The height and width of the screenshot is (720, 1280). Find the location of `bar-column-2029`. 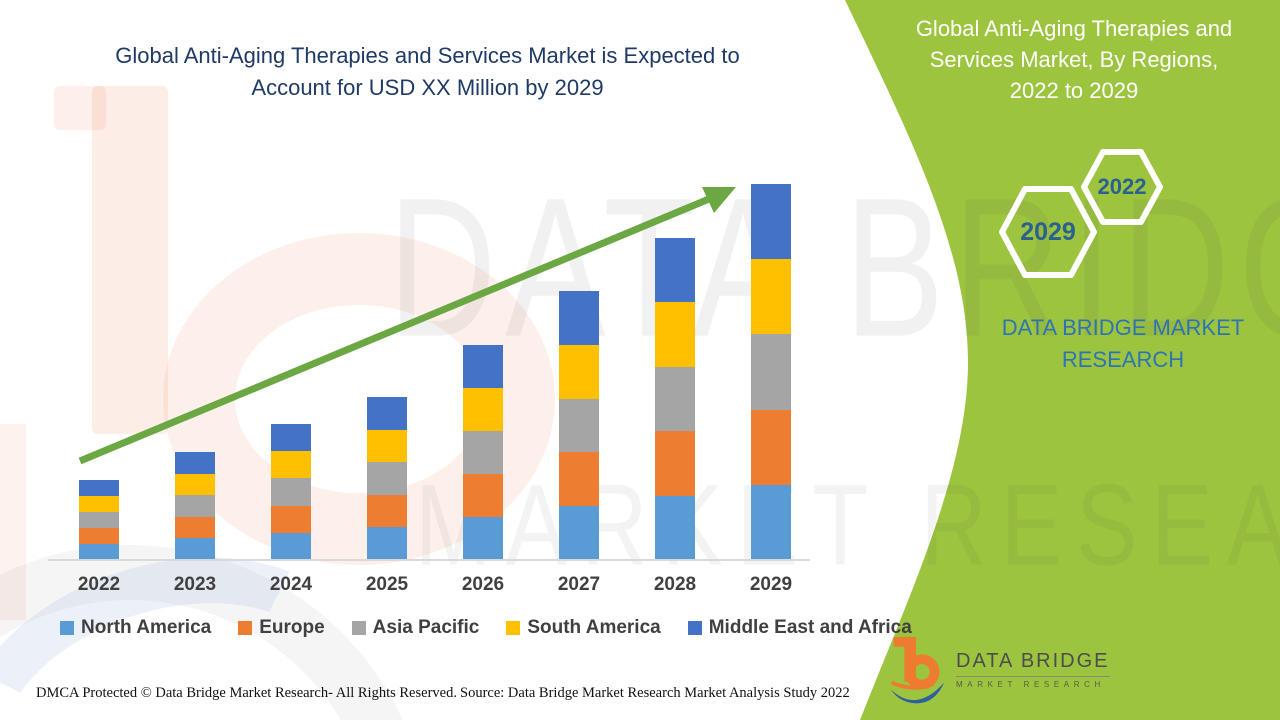

bar-column-2029 is located at coordinates (771, 366).